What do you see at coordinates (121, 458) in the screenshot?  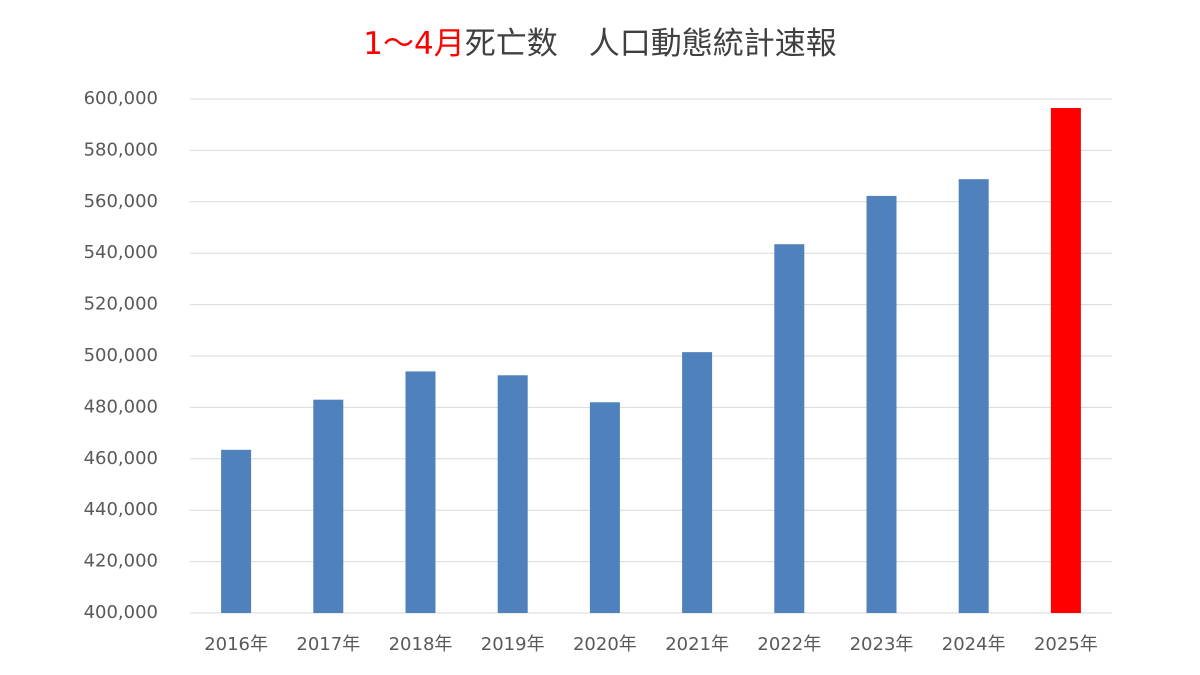 I see `y-tick-label: 460,000` at bounding box center [121, 458].